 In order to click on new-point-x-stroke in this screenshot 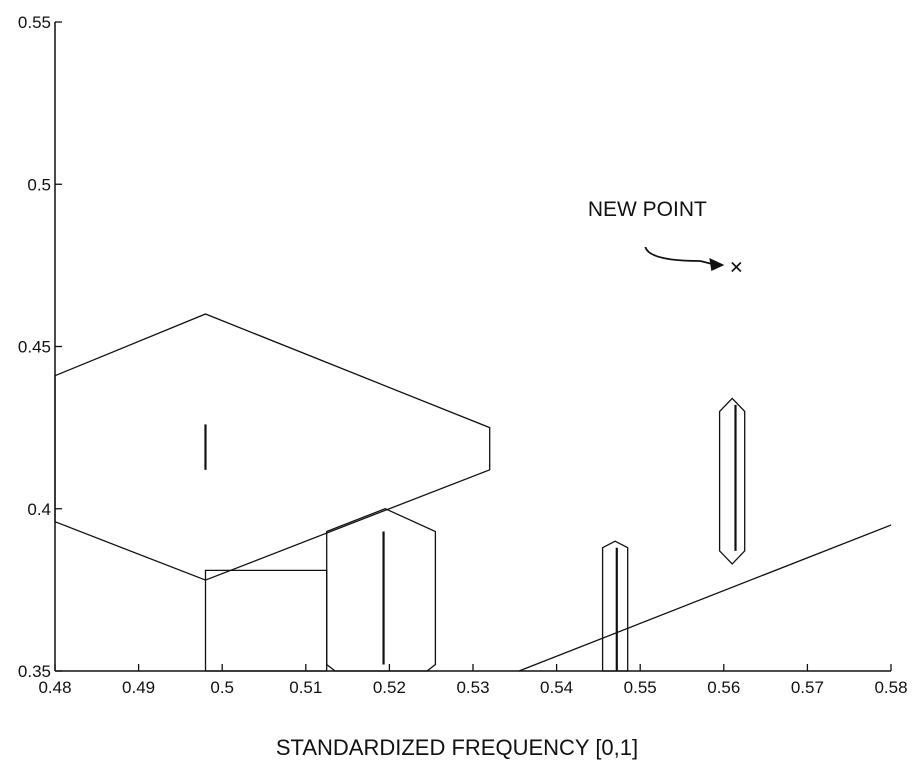, I will do `click(736, 267)`.